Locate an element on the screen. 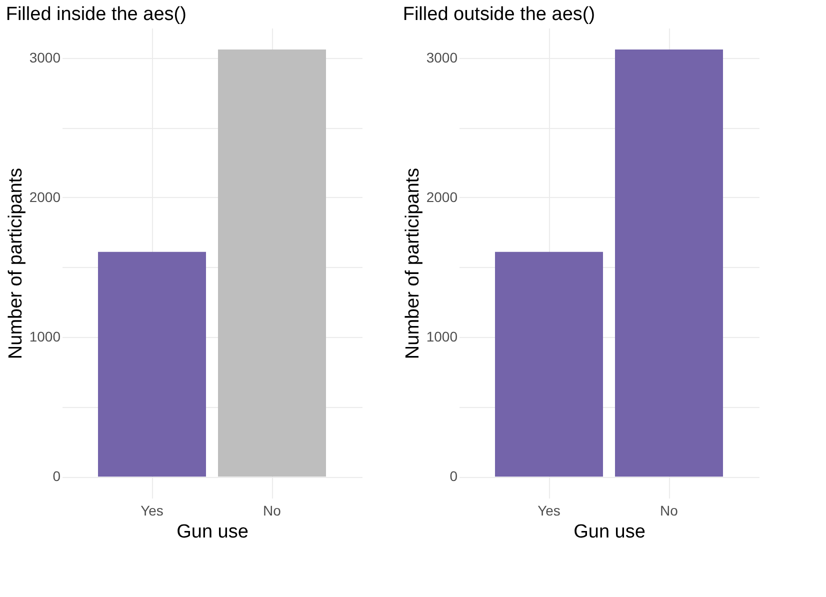  chart-title: Filled outside the aes() is located at coordinates (499, 14).